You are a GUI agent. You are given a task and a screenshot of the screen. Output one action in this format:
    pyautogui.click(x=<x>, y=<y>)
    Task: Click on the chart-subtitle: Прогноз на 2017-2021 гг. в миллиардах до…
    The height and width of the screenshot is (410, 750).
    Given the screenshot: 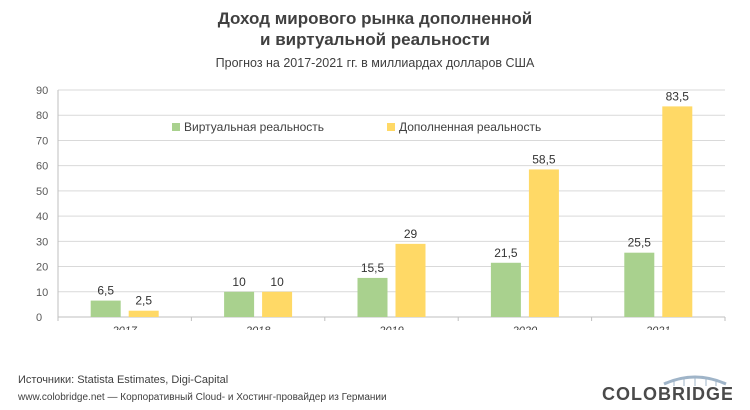 What is the action you would take?
    pyautogui.click(x=375, y=63)
    